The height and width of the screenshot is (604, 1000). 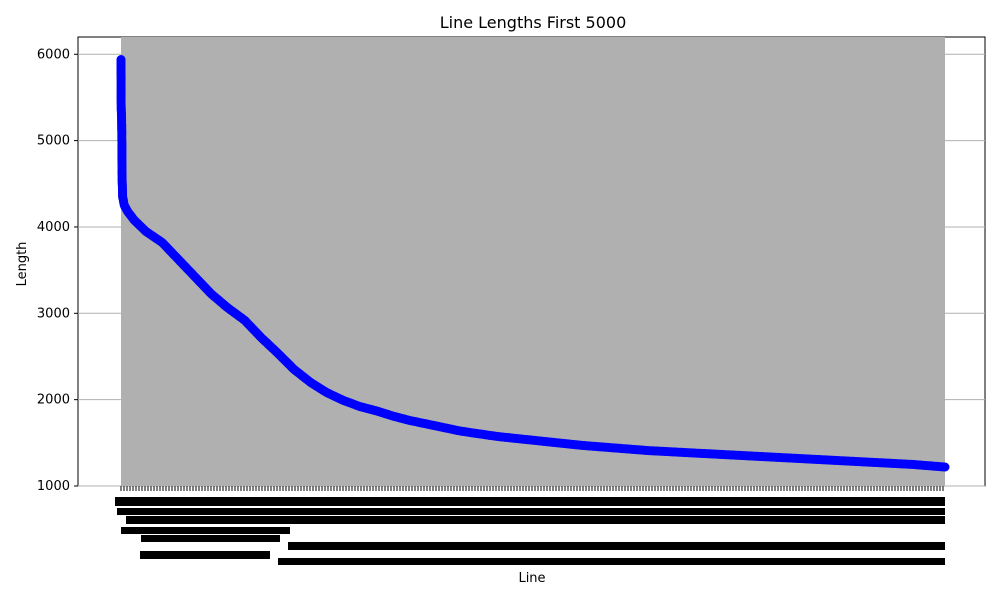 What do you see at coordinates (22, 264) in the screenshot?
I see `y-axis-label: Length` at bounding box center [22, 264].